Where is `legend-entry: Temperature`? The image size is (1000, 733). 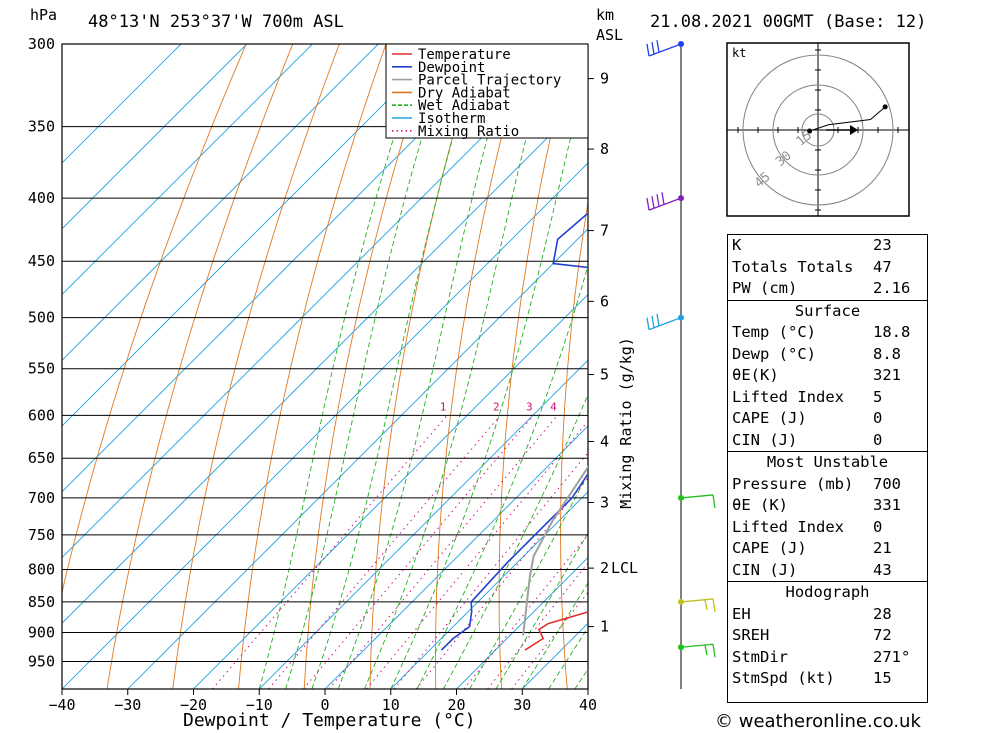
legend-entry: Temperature is located at coordinates (464, 55).